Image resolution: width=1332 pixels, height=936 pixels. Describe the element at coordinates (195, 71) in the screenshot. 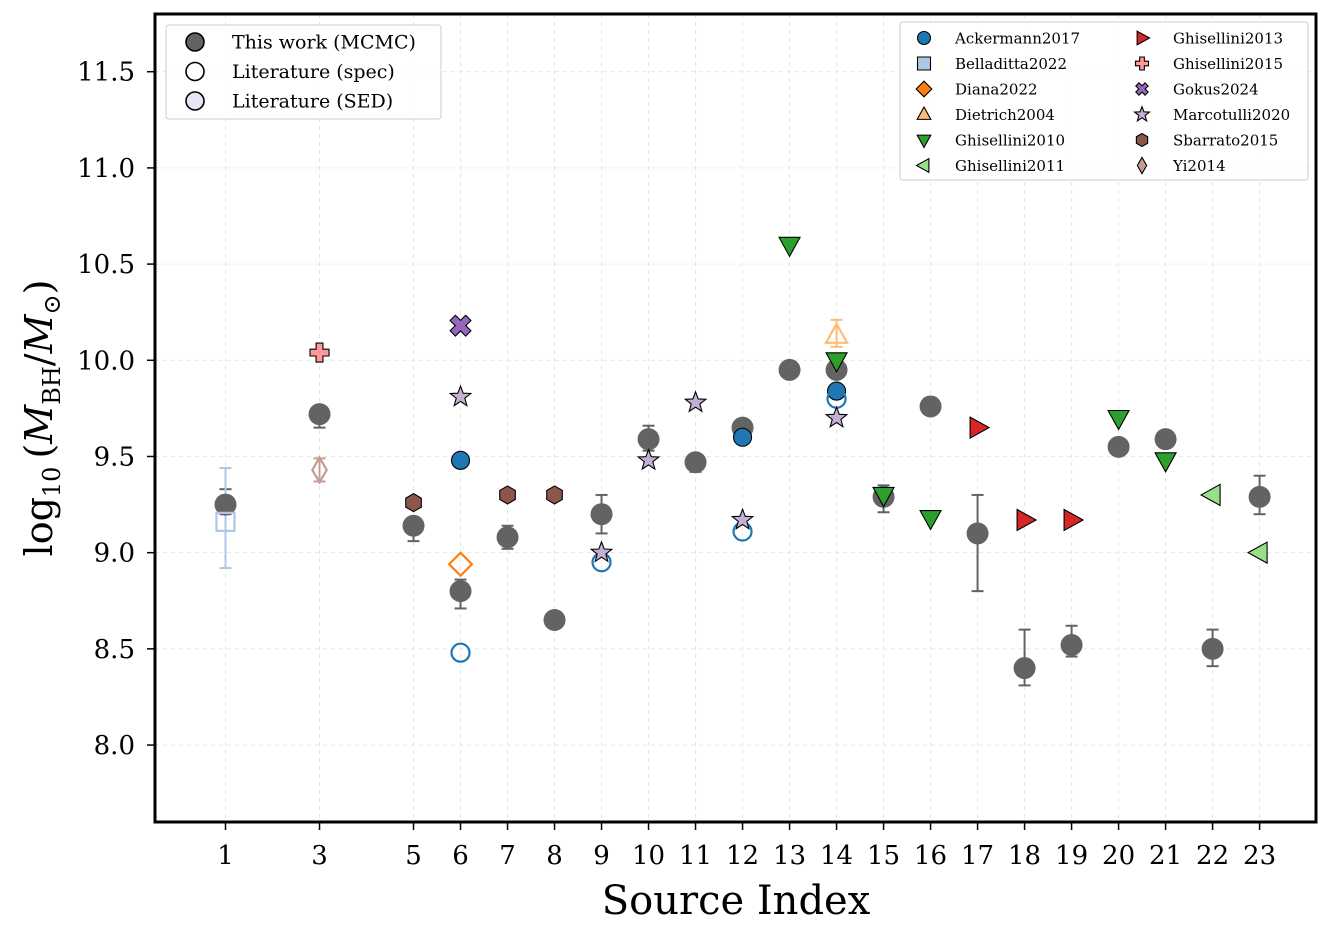

I see `legend-main-marker-literature-spec` at that location.